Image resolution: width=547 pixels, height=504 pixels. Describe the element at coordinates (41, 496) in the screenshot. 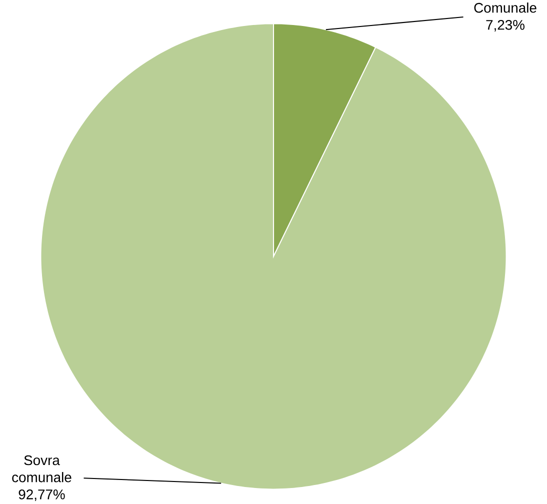

I see `data-label: 92,77%` at that location.